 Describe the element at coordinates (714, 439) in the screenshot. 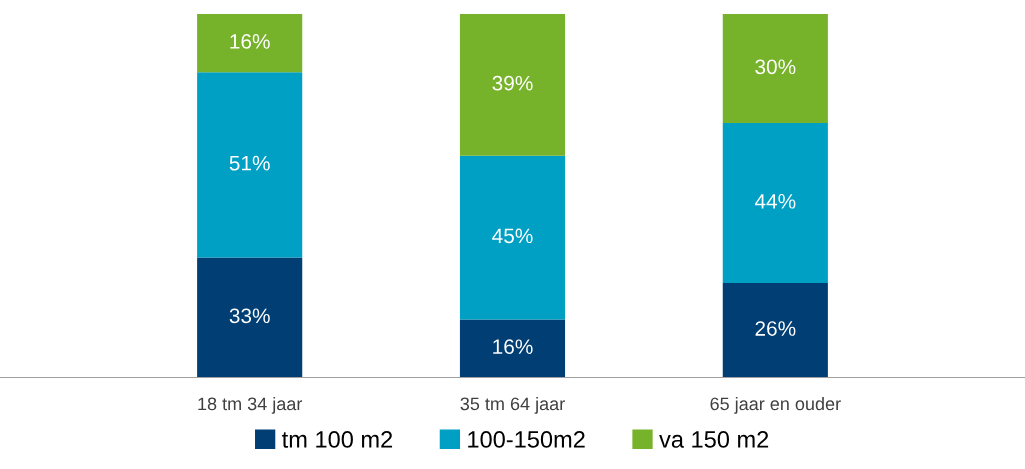

I see `legend-label: va 150 m2` at that location.